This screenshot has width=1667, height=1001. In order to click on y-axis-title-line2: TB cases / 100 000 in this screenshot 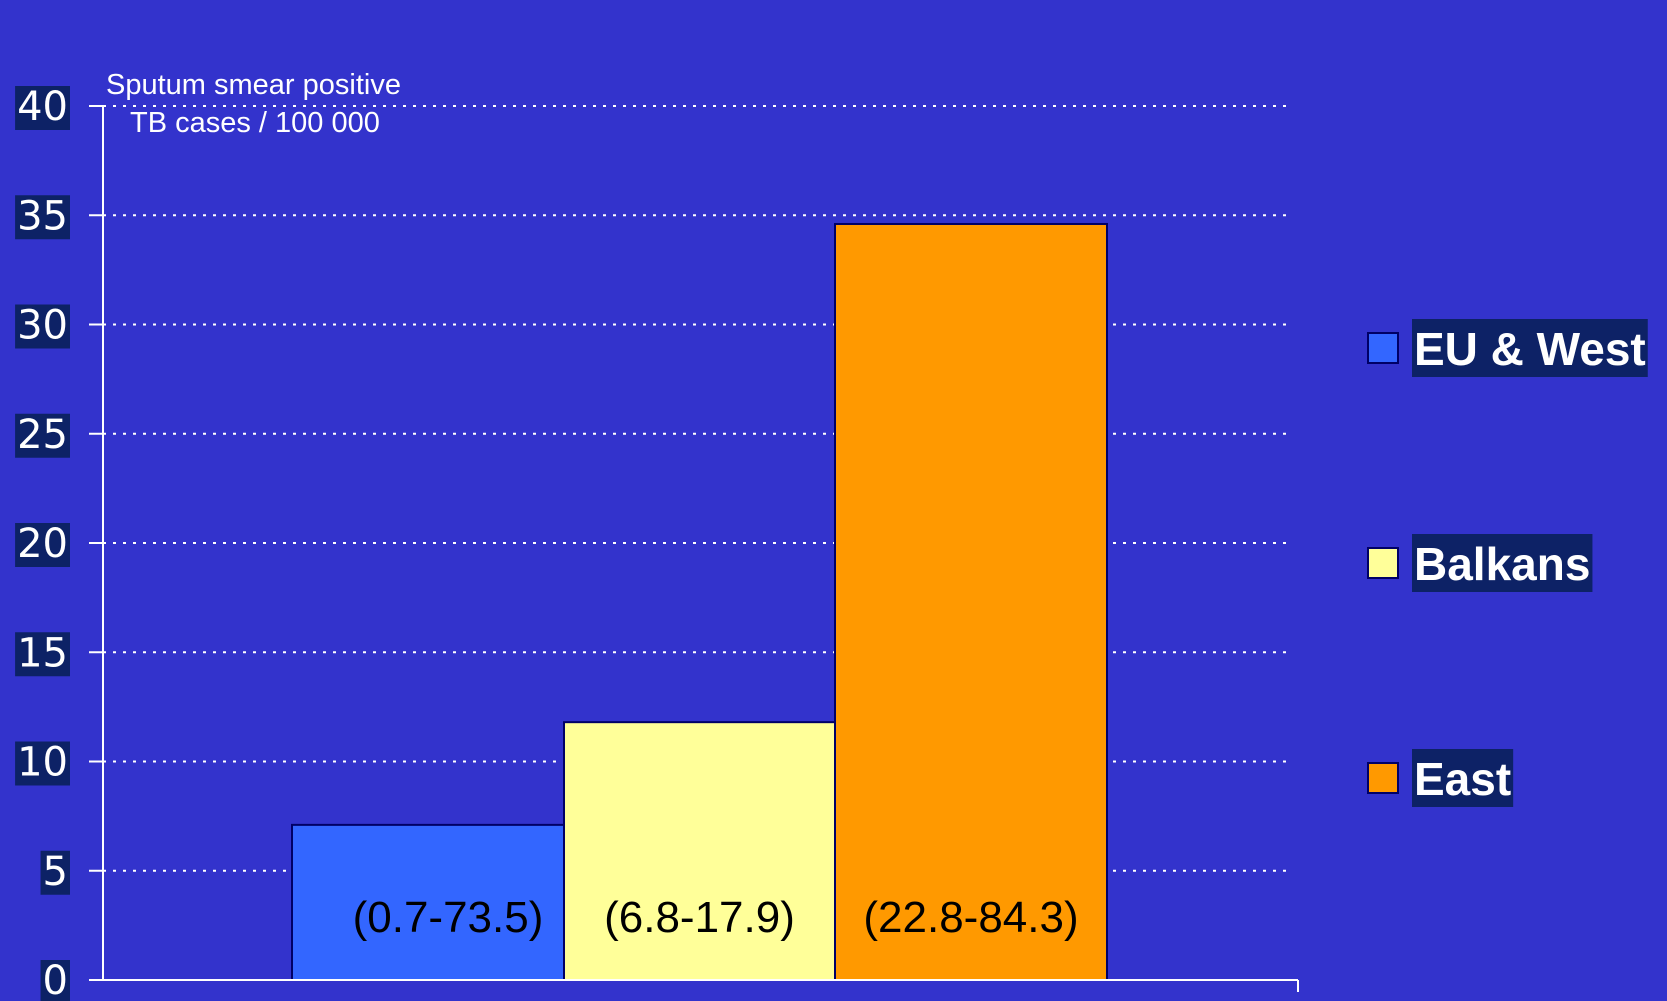, I will do `click(255, 123)`.